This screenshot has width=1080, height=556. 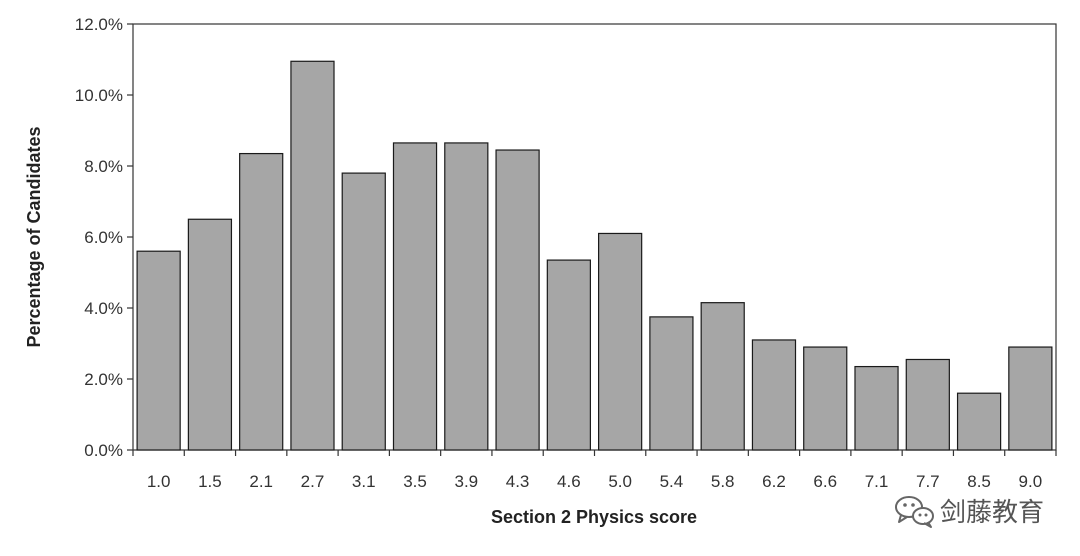 I want to click on x-tick-label: 9.0, so click(x=1031, y=481).